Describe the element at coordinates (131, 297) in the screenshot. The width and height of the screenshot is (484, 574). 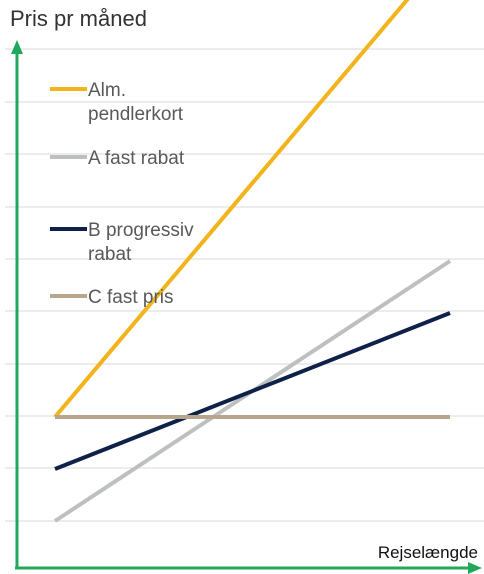
I see `legend-label-3-0: C fast pris` at that location.